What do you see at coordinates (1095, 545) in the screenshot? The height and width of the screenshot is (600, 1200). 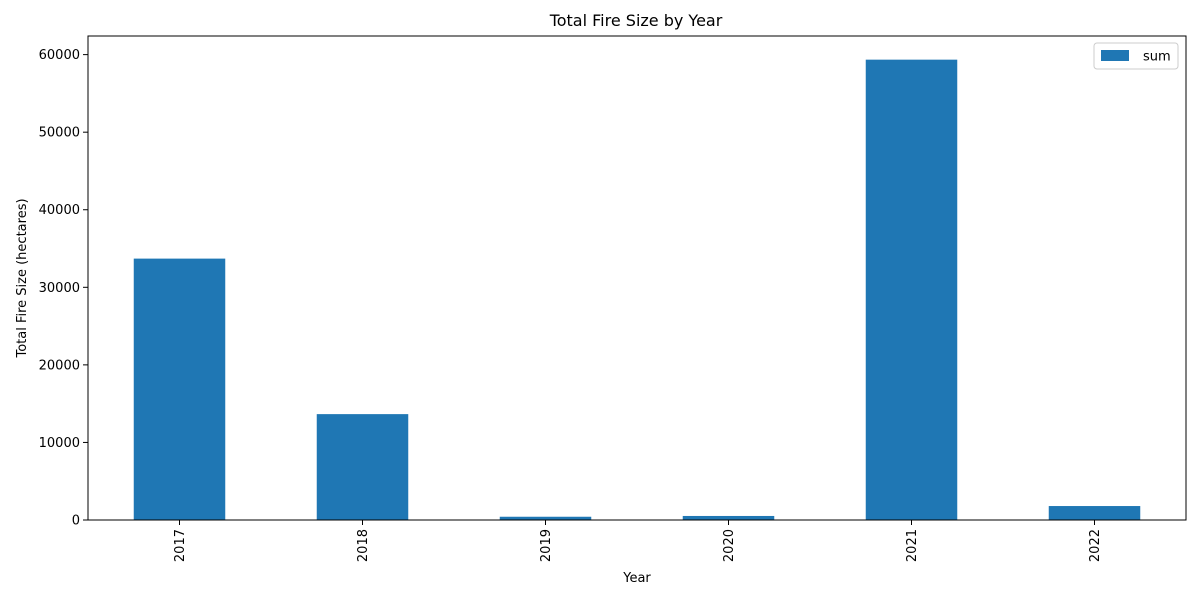 I see `x-tick-label-2022: 2022` at bounding box center [1095, 545].